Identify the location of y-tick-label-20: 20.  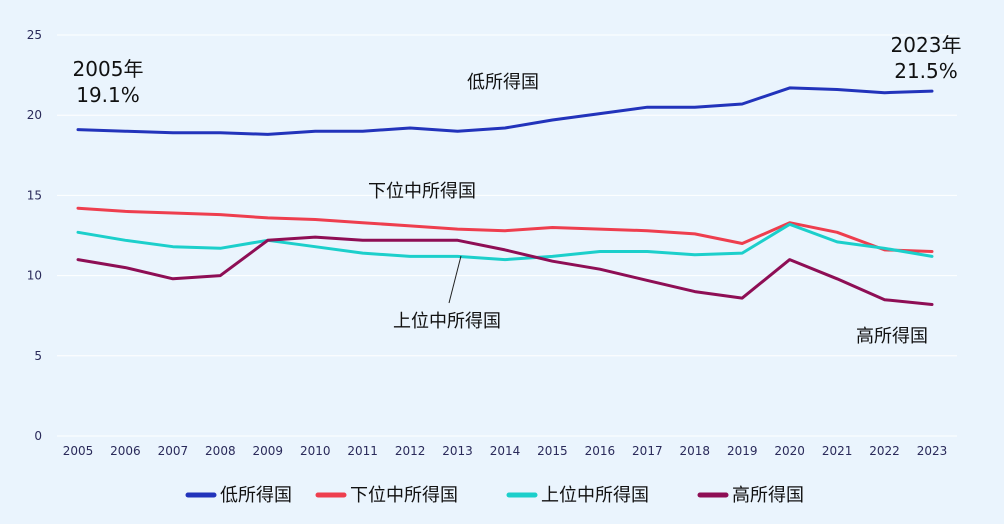
(34, 115).